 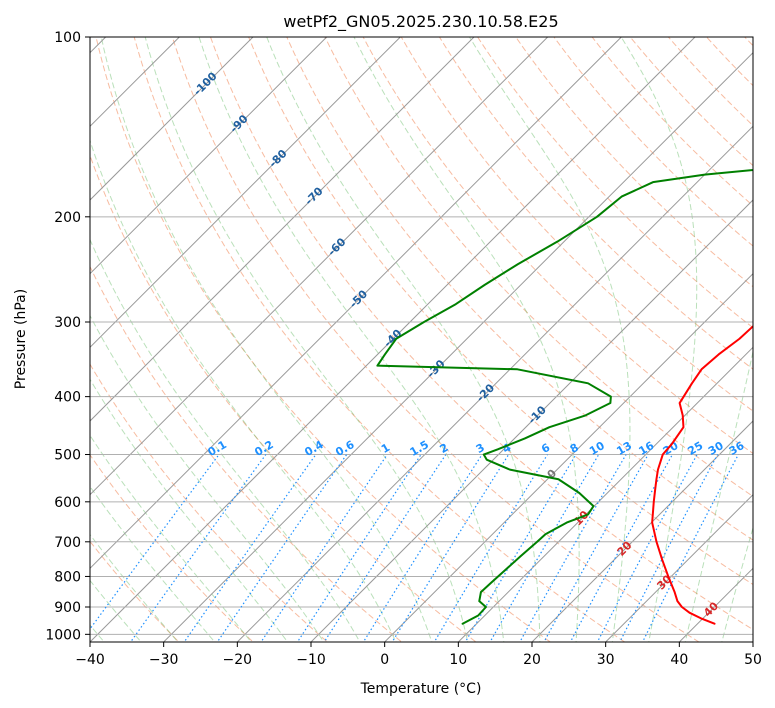 What do you see at coordinates (217, 448) in the screenshot?
I see `mixing-ratio-label: 0.1` at bounding box center [217, 448].